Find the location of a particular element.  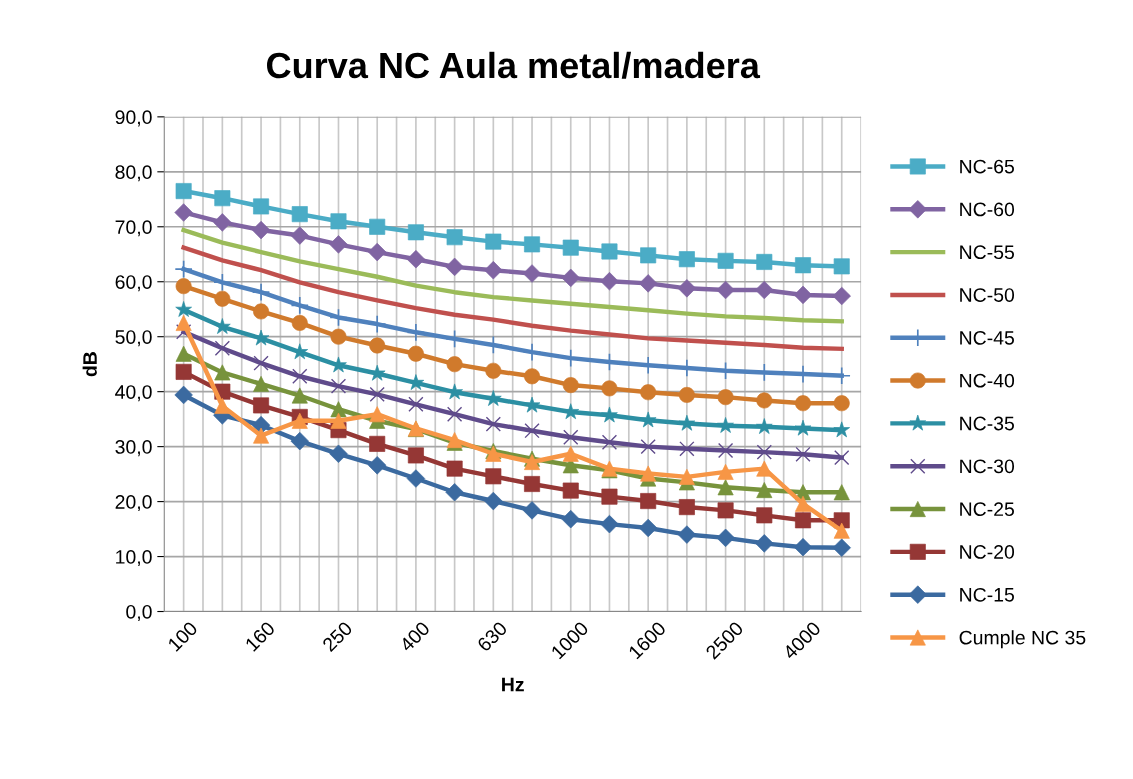

y-tick-label: 80,0 is located at coordinates (133, 173).